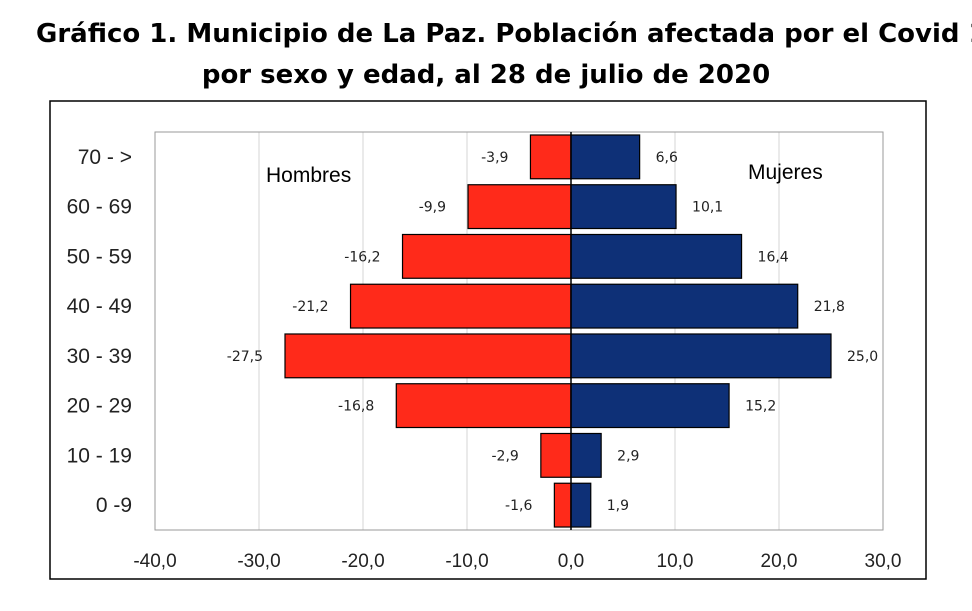 Image resolution: width=972 pixels, height=611 pixels. I want to click on x-tick-label-1: -30,0, so click(258, 561).